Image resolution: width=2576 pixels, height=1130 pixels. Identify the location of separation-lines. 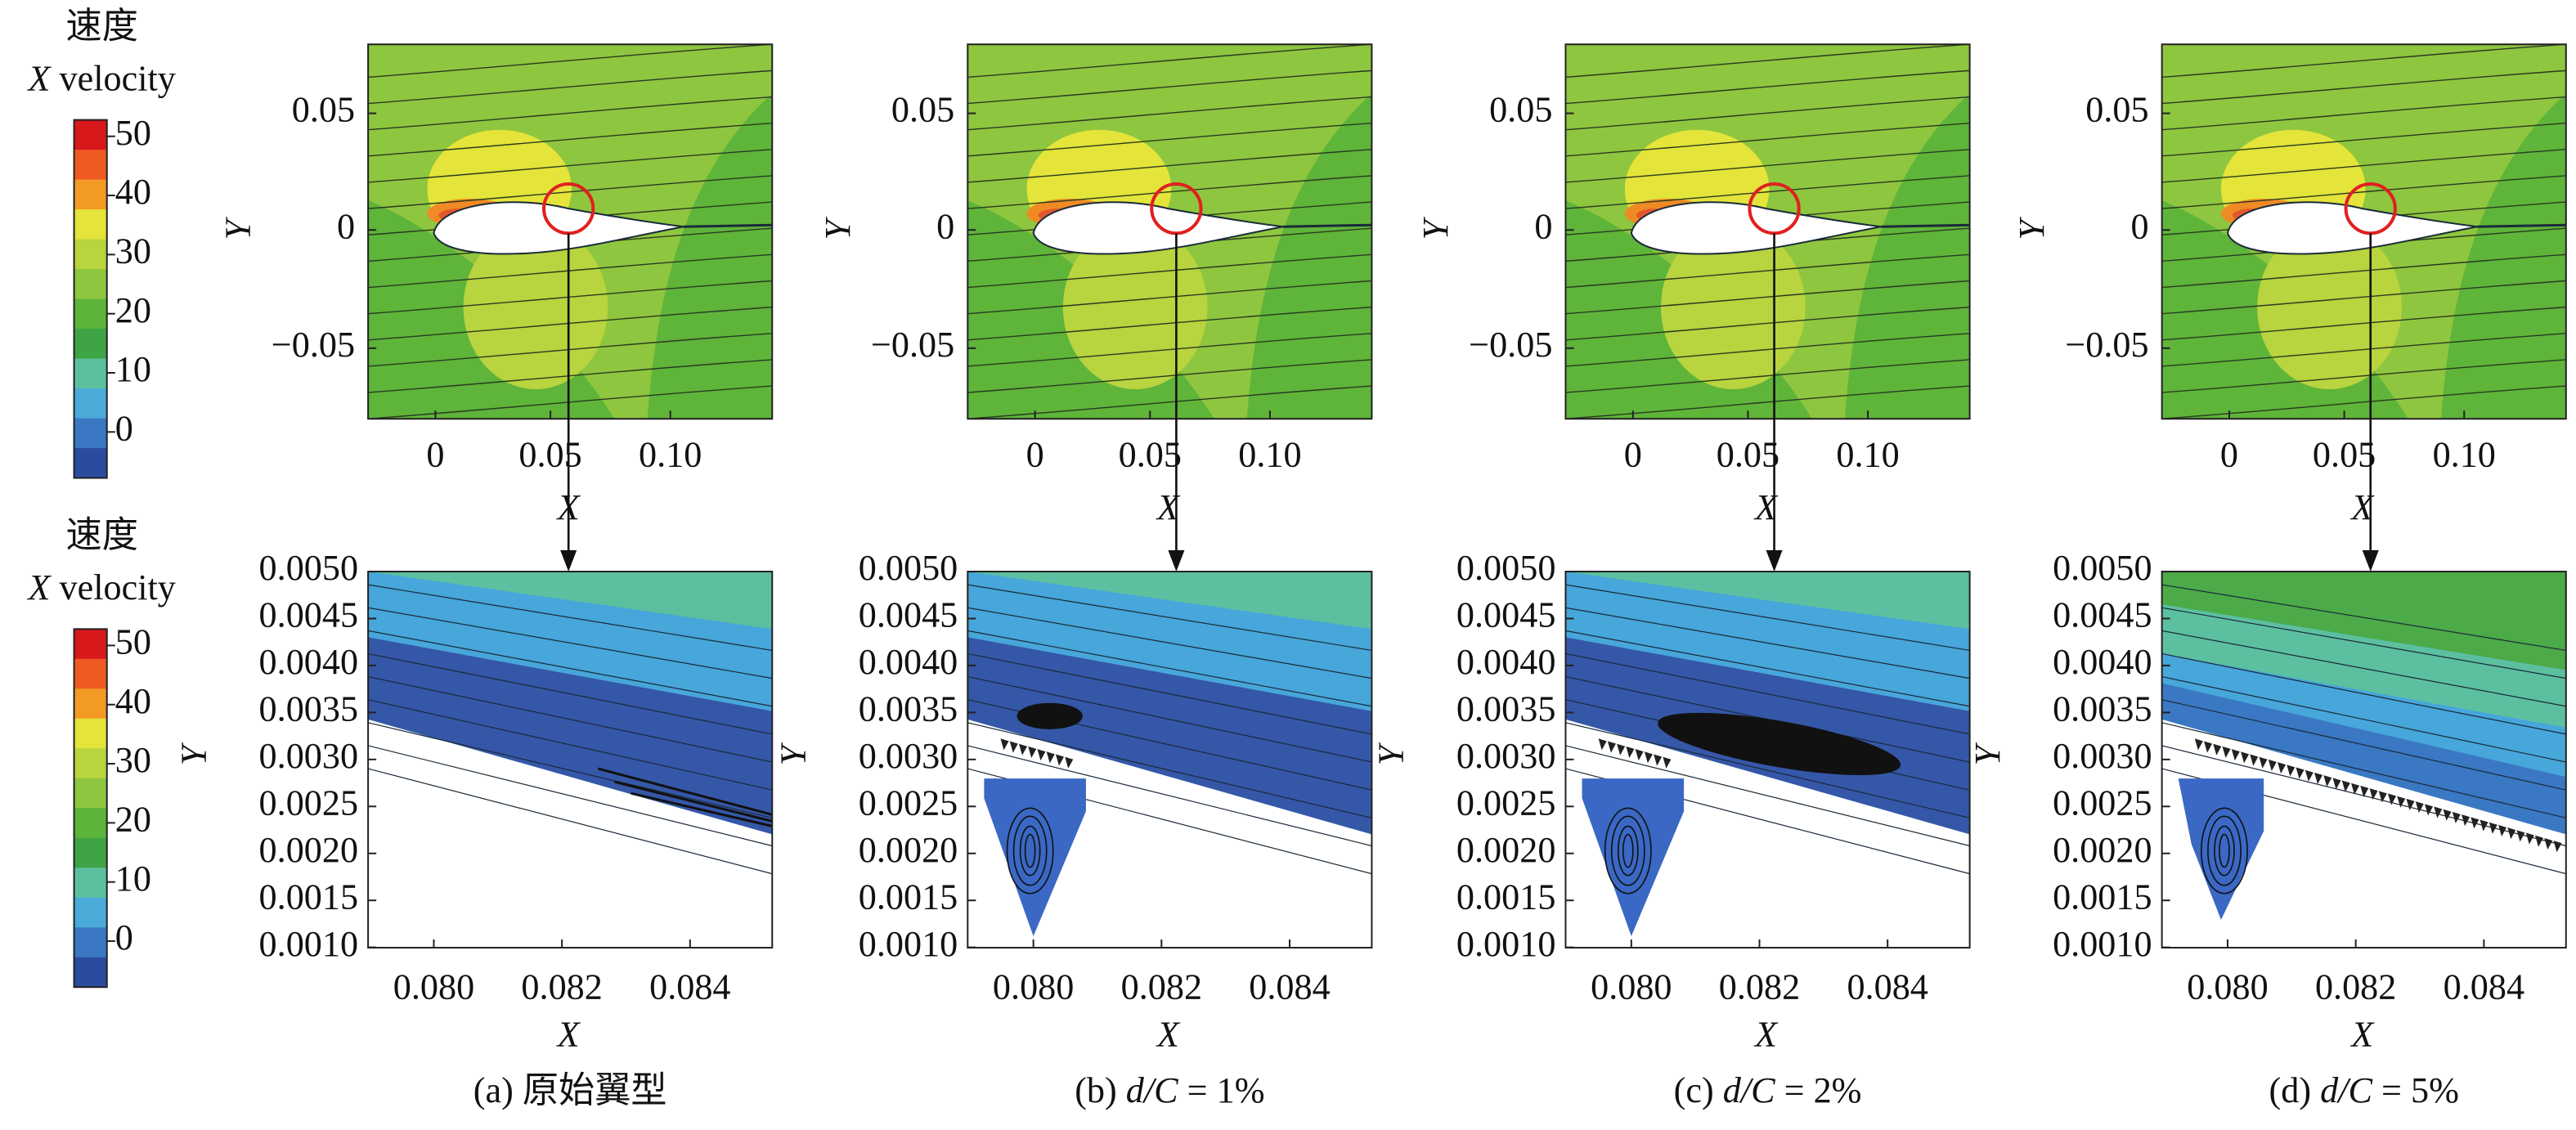
(685, 797).